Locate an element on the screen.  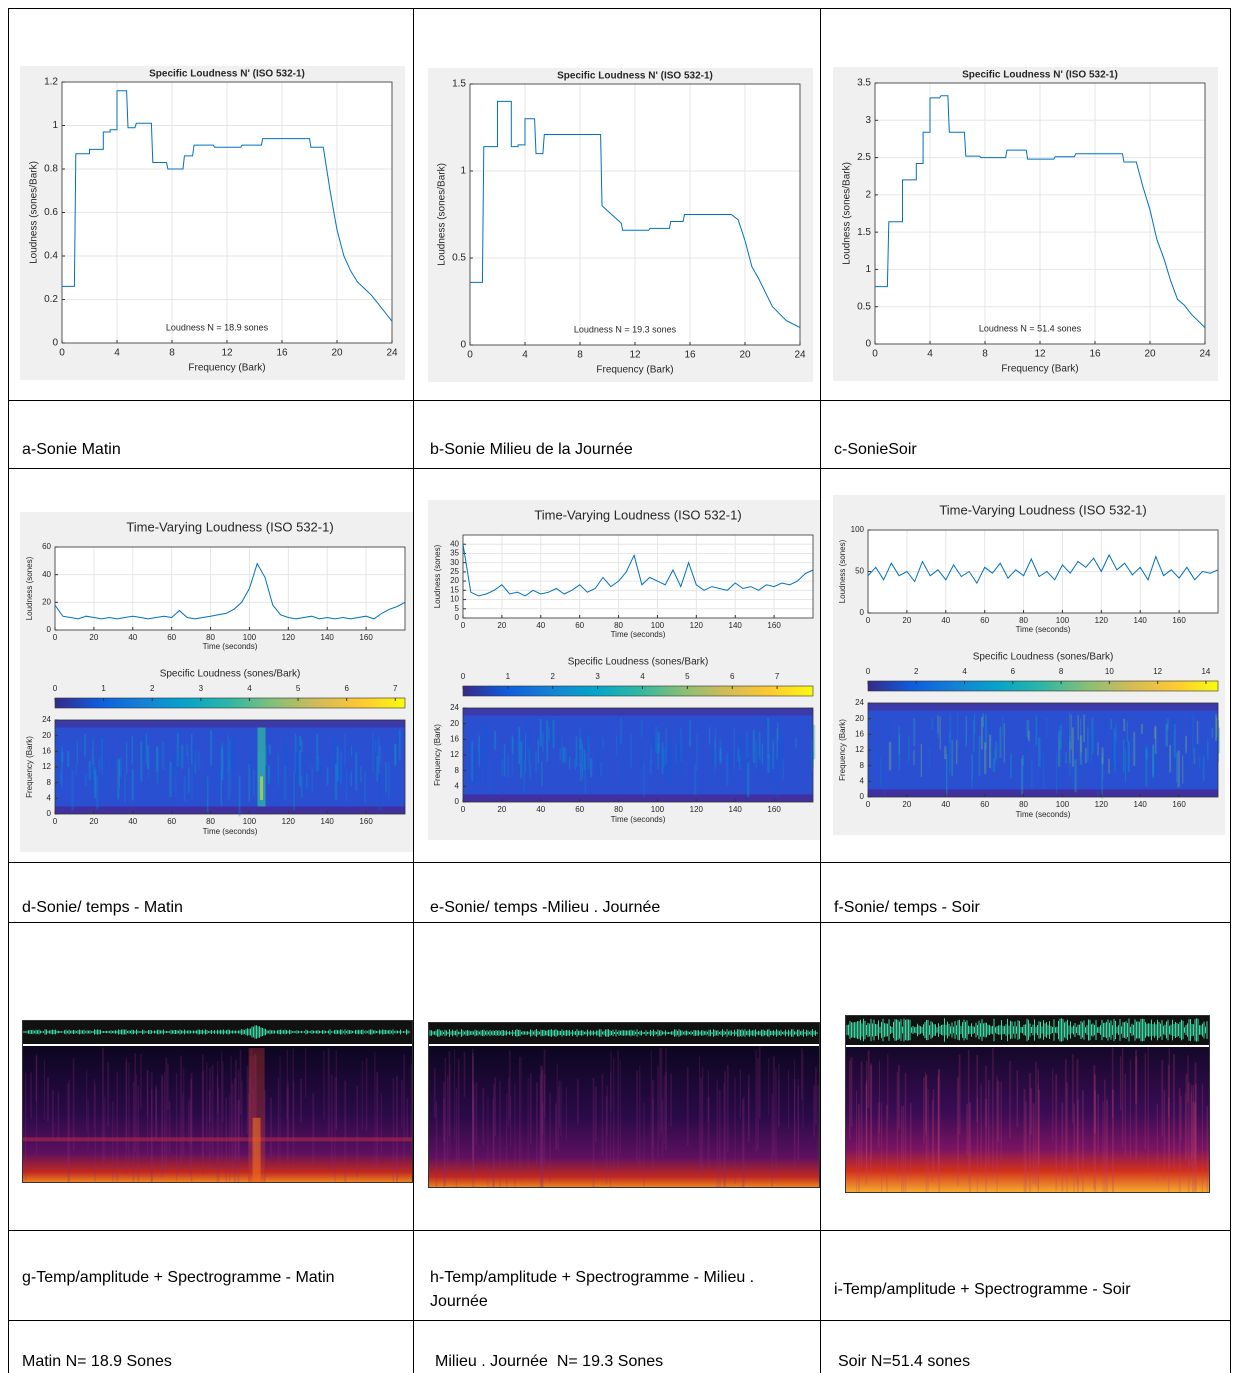
y-axis-label: Loudness (sones/Bark) is located at coordinates (34, 212).